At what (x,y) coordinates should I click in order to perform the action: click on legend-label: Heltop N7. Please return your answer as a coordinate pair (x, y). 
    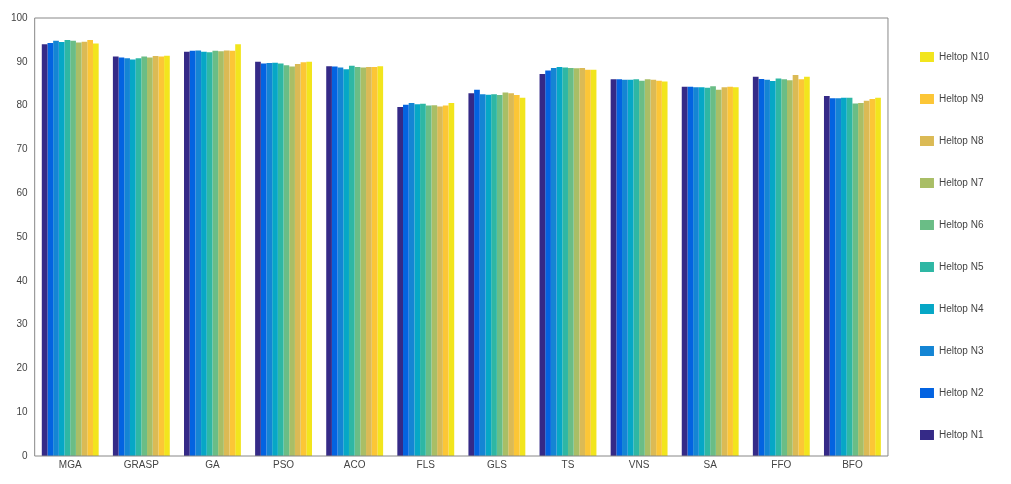
    Looking at the image, I should click on (961, 182).